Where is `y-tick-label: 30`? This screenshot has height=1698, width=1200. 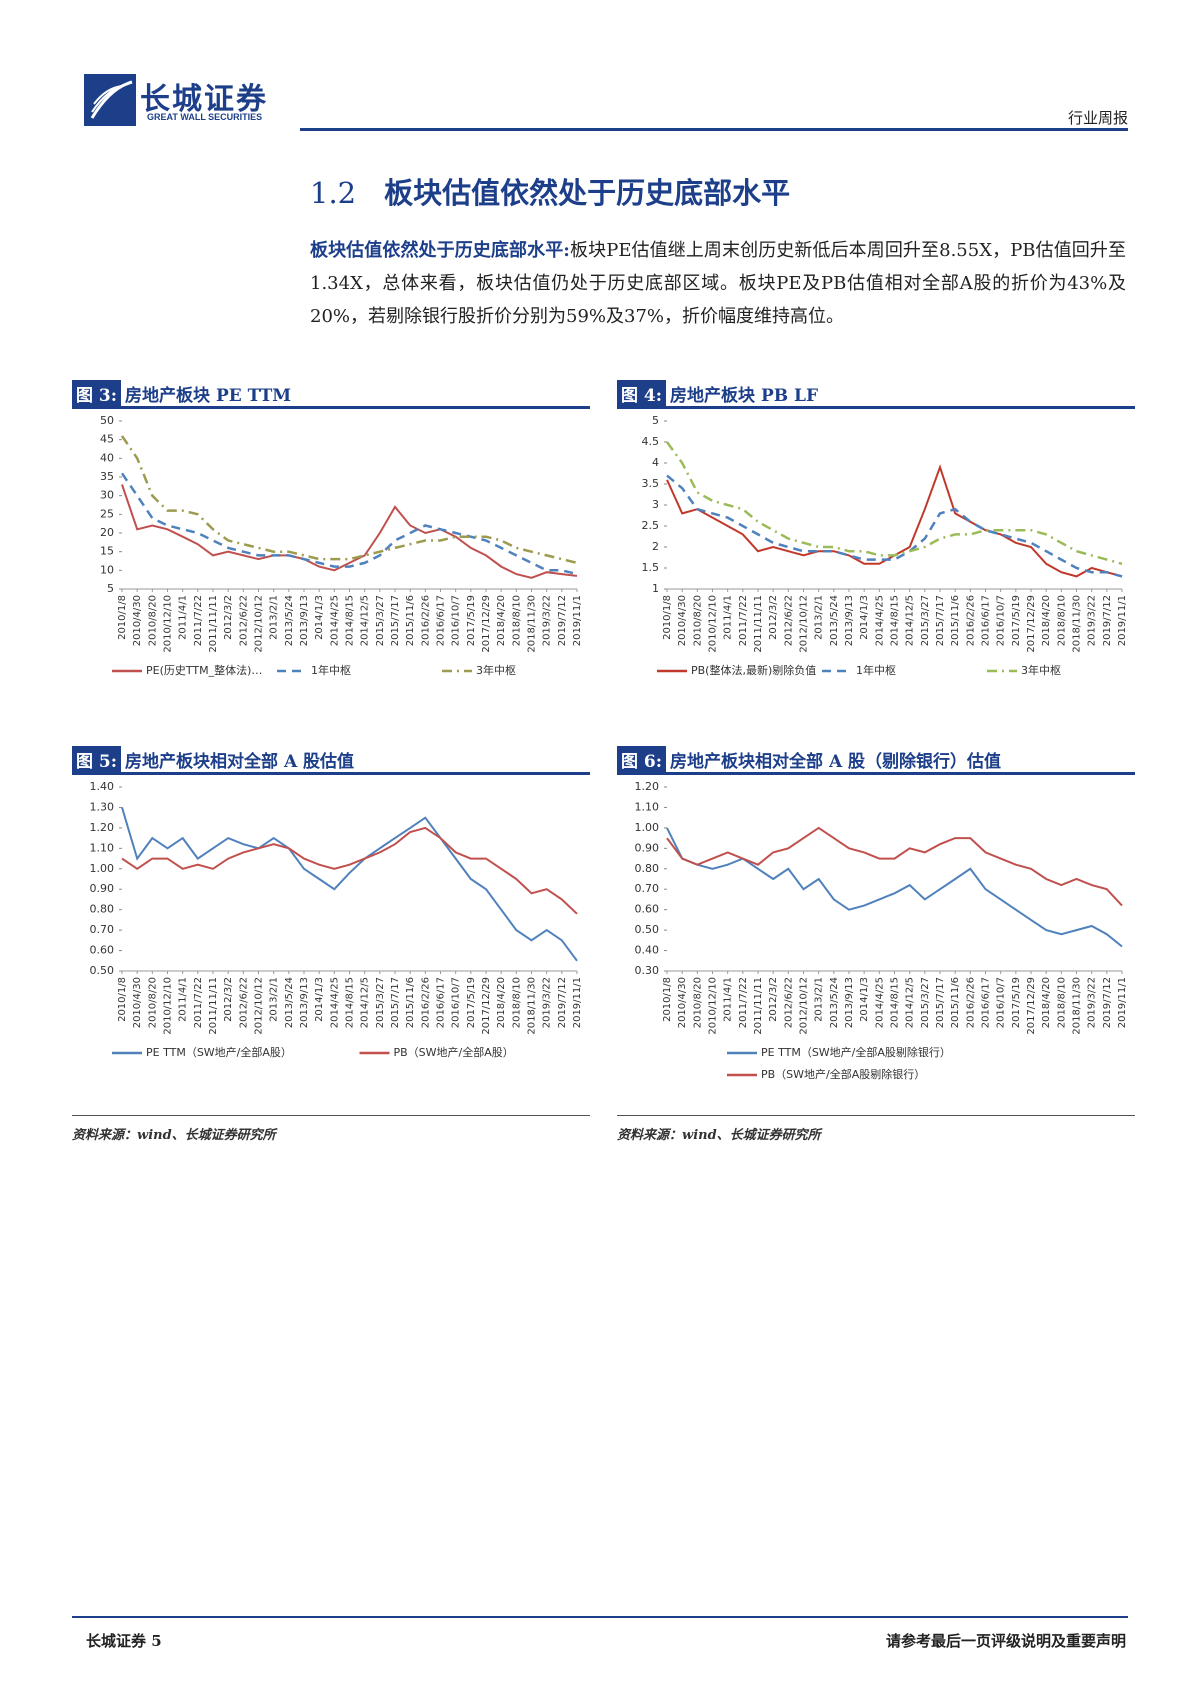 y-tick-label: 30 is located at coordinates (107, 495).